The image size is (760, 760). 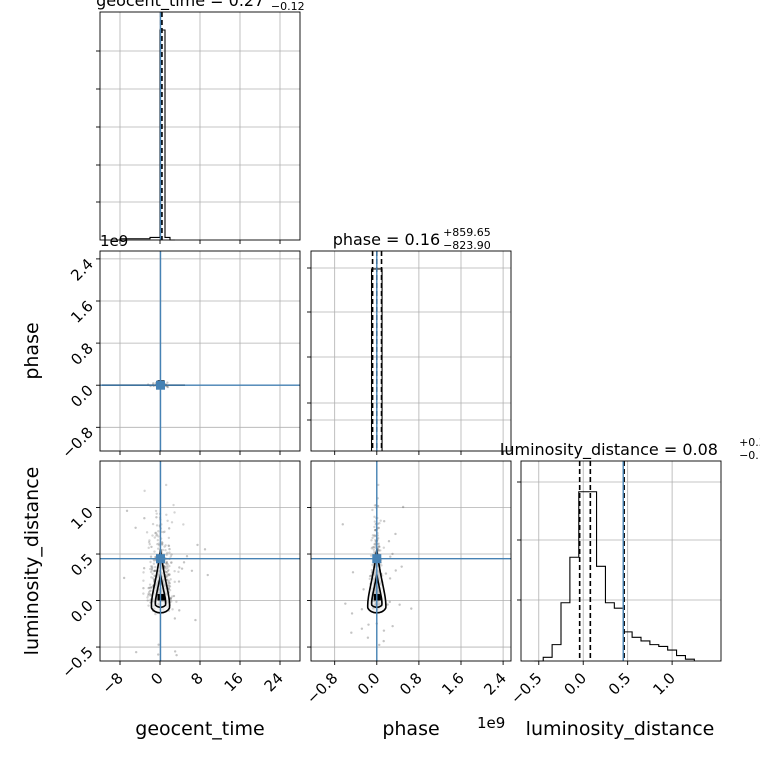 What do you see at coordinates (77, 442) in the screenshot?
I see `y-tick-label: −0.8` at bounding box center [77, 442].